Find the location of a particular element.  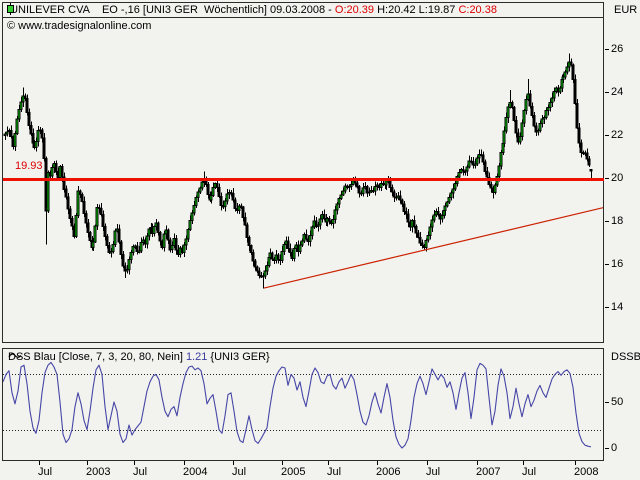

price-tick-label: 24 is located at coordinates (617, 92).